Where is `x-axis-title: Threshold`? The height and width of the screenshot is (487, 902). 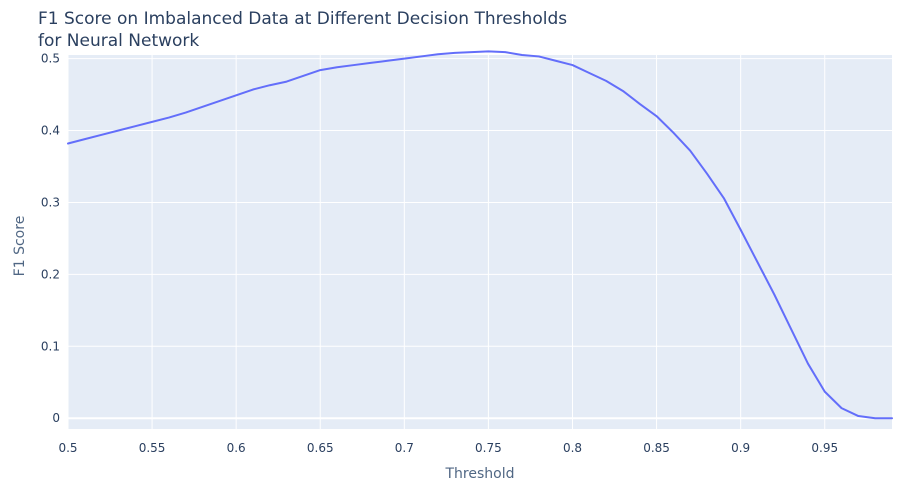
x-axis-title: Threshold is located at coordinates (480, 474).